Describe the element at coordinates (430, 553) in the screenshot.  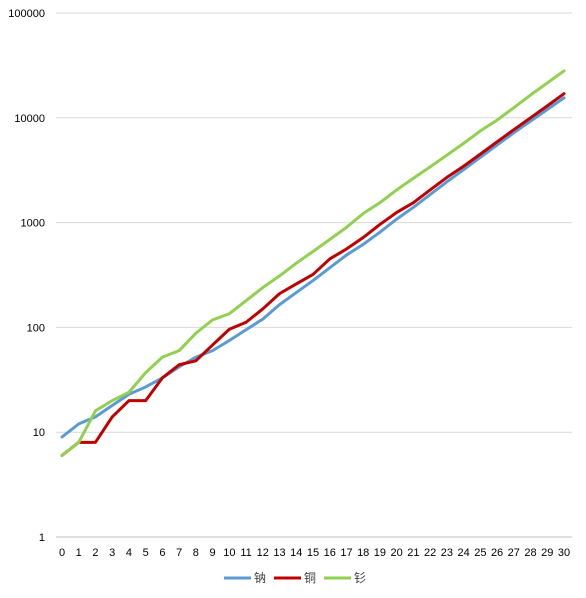
I see `x-tick-label: 22` at that location.